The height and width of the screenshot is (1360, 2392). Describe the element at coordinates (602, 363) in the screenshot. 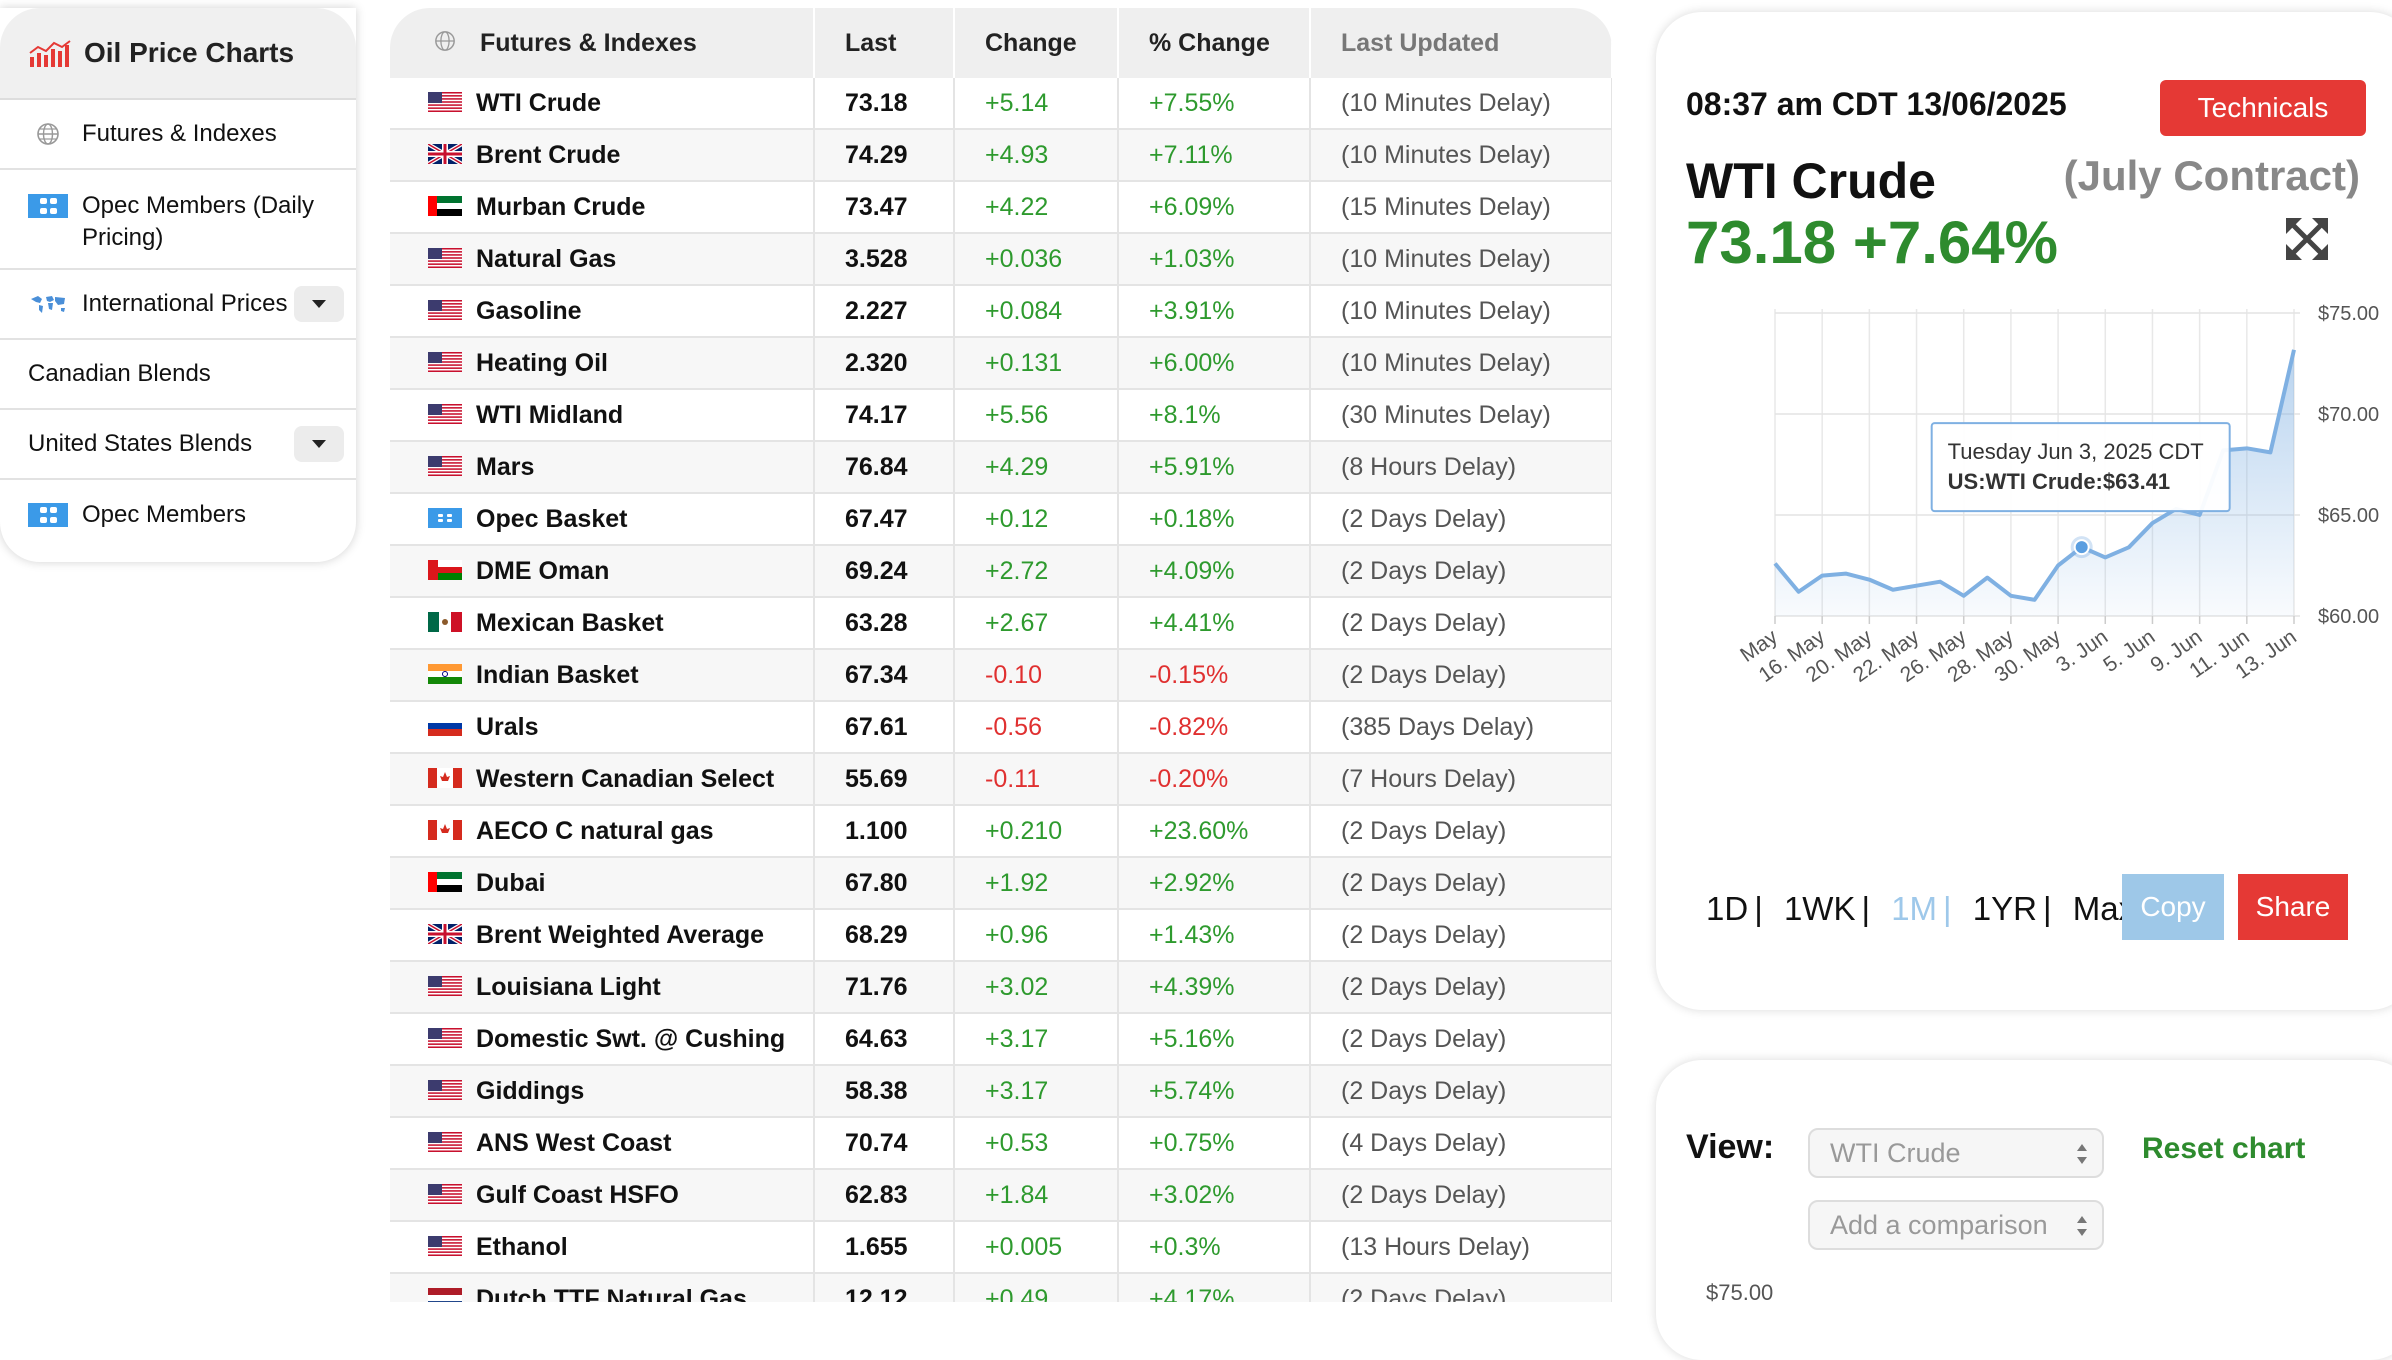

I see `commodity-name: Heating Oil` at that location.